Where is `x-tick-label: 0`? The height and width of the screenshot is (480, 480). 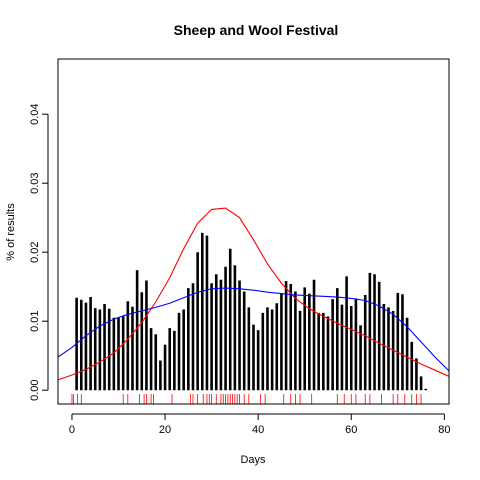 x-tick-label: 0 is located at coordinates (72, 430).